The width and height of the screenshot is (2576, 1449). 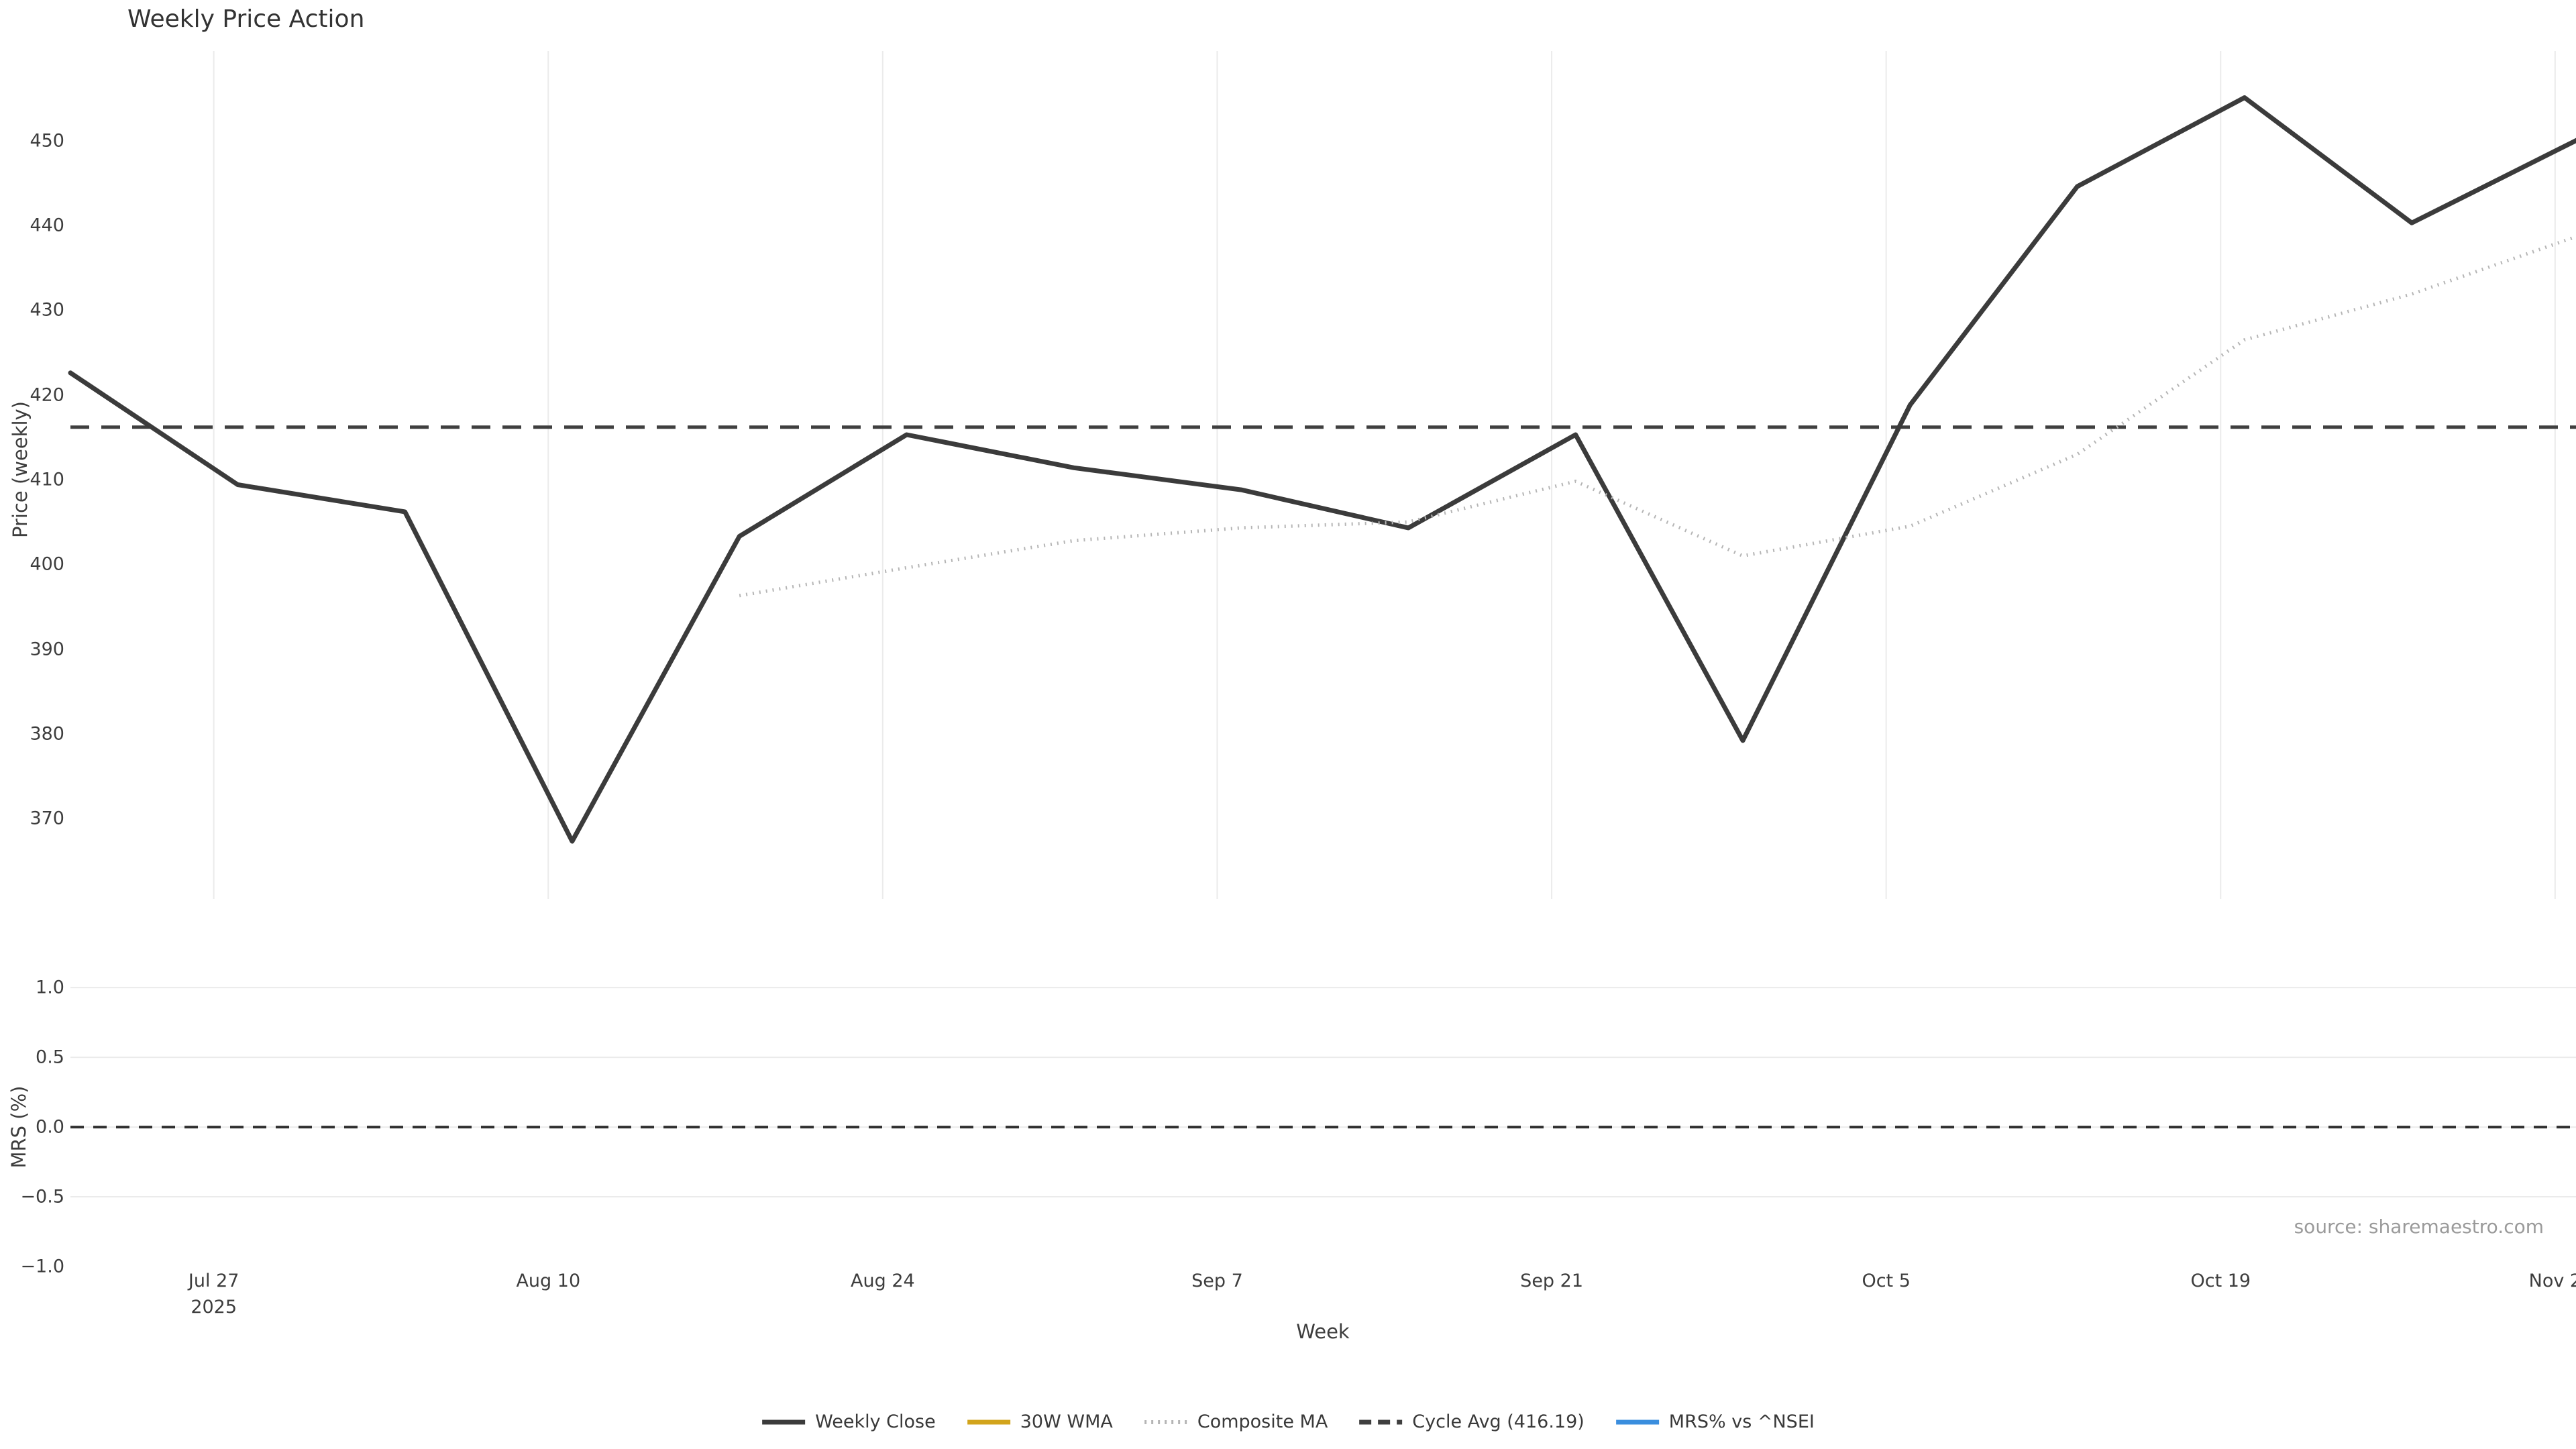 What do you see at coordinates (47, 818) in the screenshot?
I see `price-tick-label: 370` at bounding box center [47, 818].